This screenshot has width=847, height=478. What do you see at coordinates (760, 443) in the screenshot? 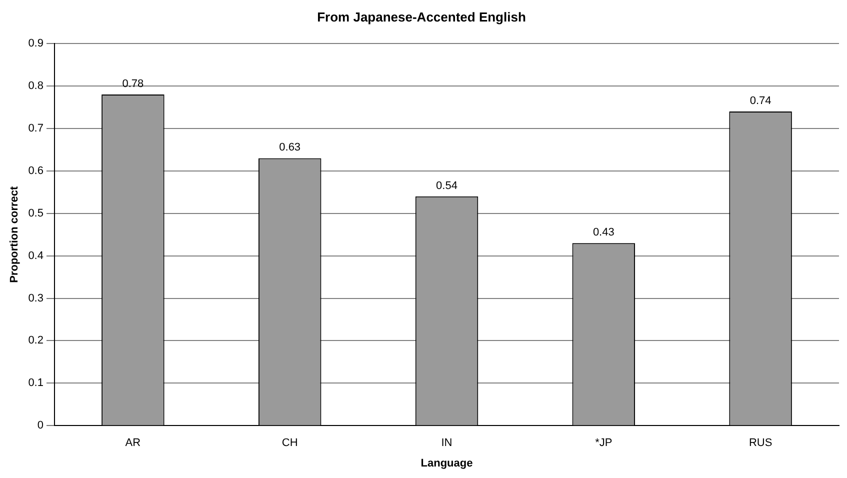
I see `x-tick-label: RUS` at bounding box center [760, 443].